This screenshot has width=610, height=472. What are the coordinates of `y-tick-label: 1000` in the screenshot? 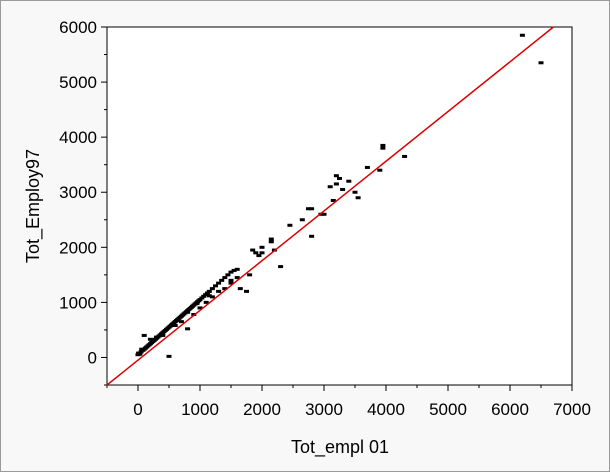 It's located at (78, 302).